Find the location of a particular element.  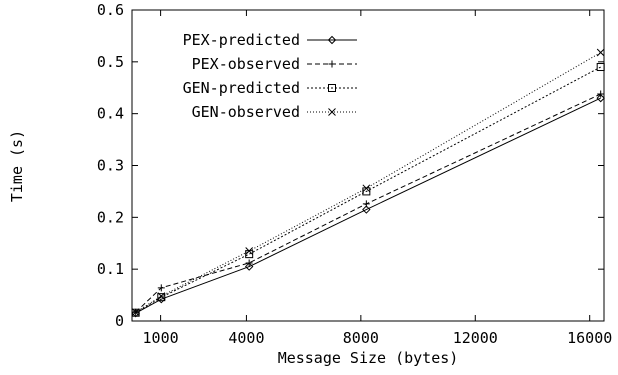

y-tick-label: 0.1 is located at coordinates (110, 269).